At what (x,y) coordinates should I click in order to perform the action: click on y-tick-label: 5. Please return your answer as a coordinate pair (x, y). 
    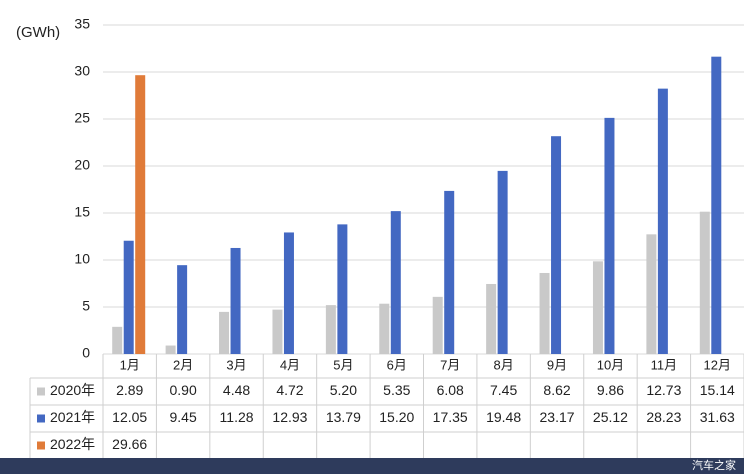
    Looking at the image, I should click on (86, 306).